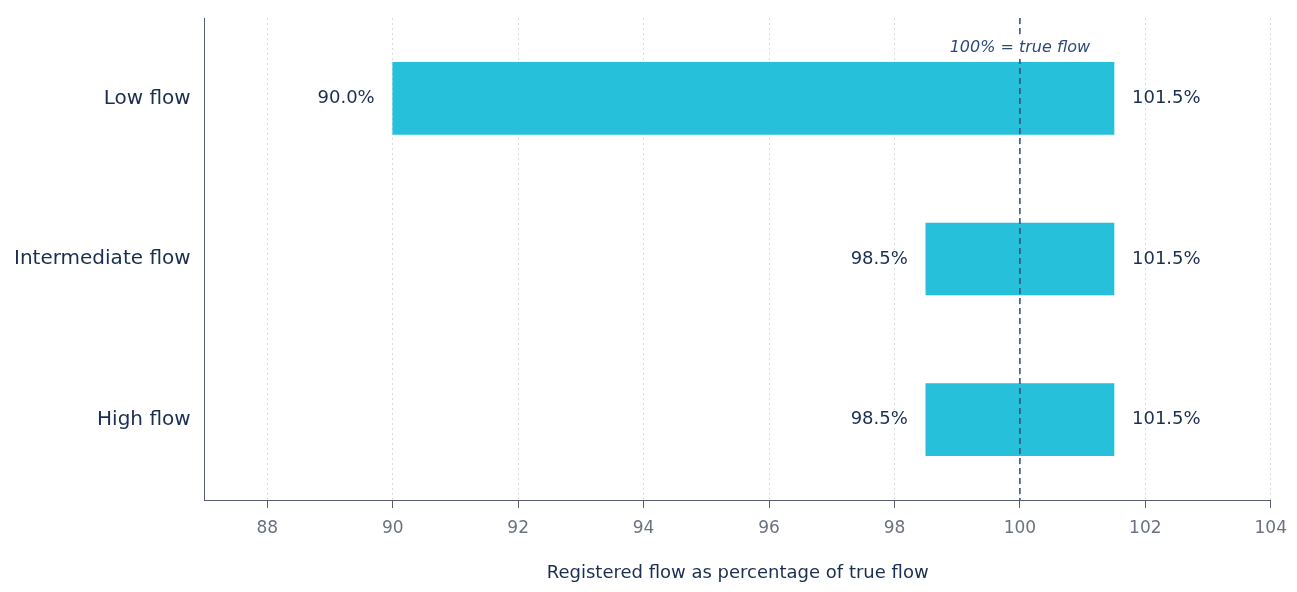 This screenshot has height=592, width=1297. What do you see at coordinates (737, 571) in the screenshot?
I see `x-axis-title: Registered flow as percentage of true flow` at bounding box center [737, 571].